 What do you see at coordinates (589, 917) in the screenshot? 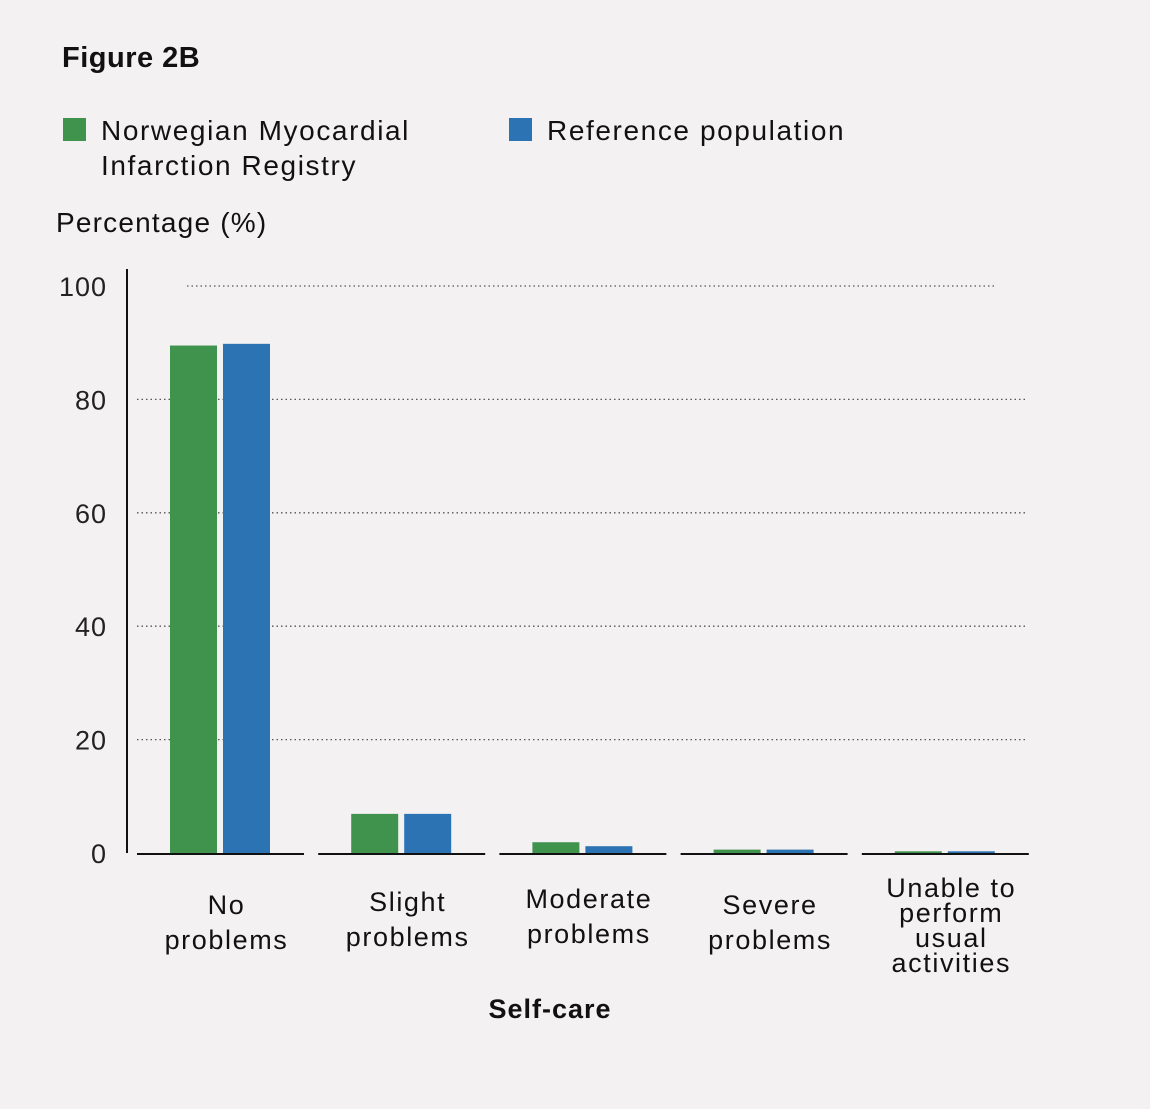
I see `x-tick-label: Moderate problems` at bounding box center [589, 917].